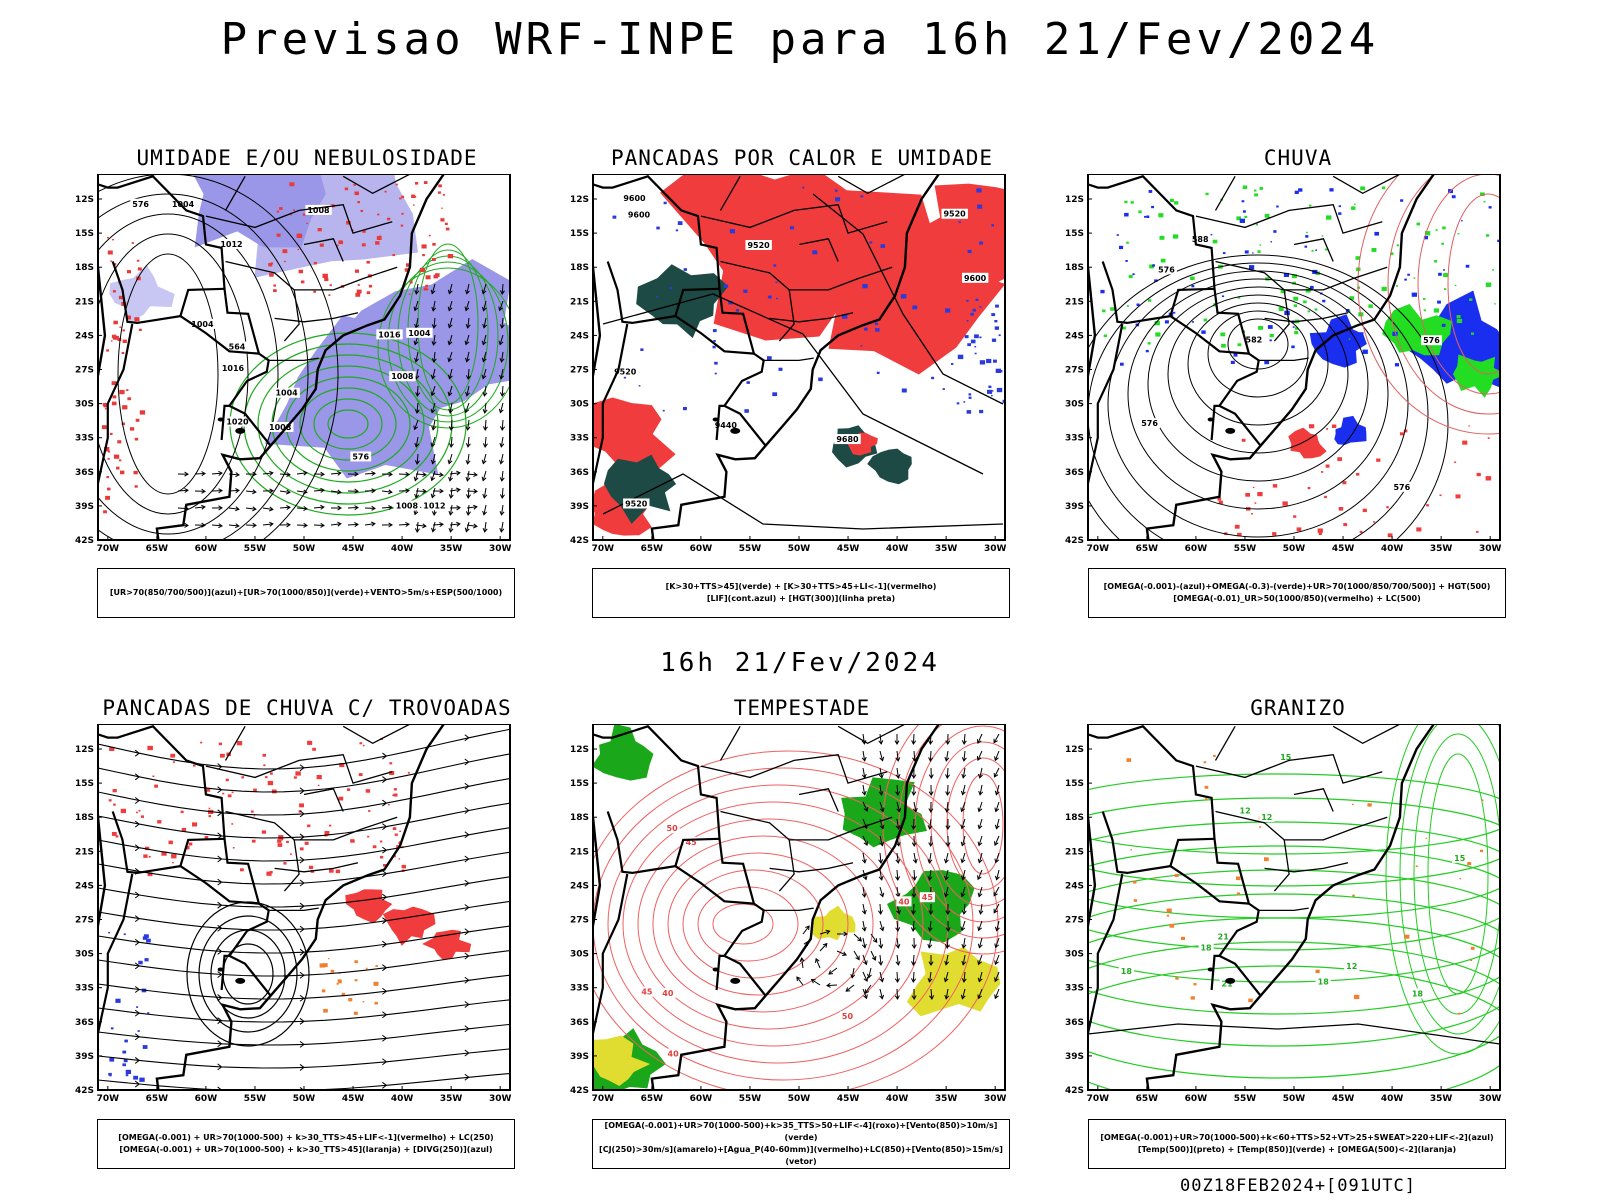 The width and height of the screenshot is (1600, 1200). What do you see at coordinates (112, 1028) in the screenshot?
I see `divergence-area` at bounding box center [112, 1028].